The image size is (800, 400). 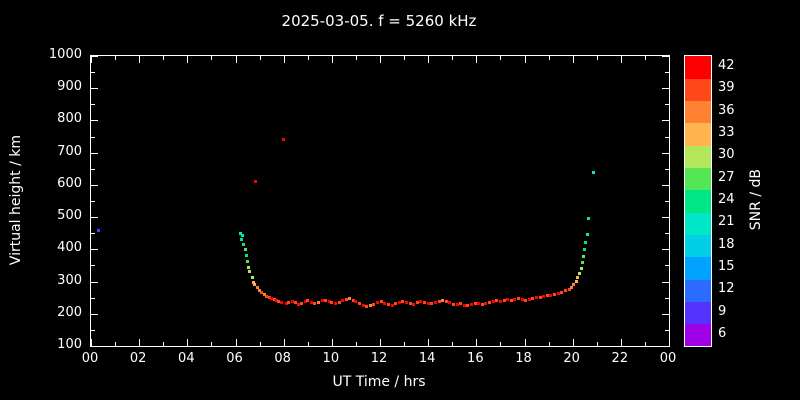 I want to click on colorbar-tick-label: 9, so click(x=722, y=311).